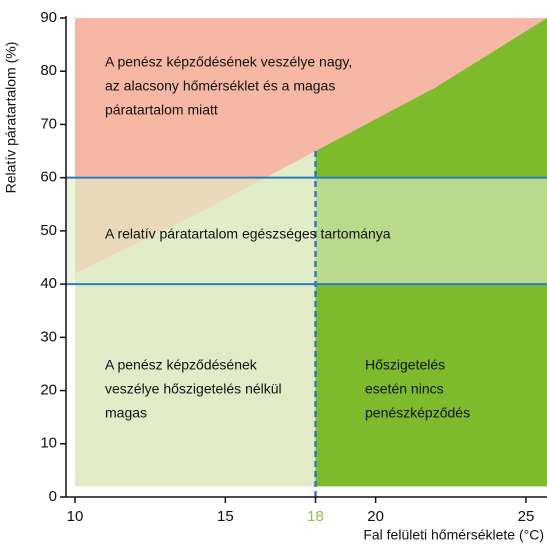 The image size is (547, 546). What do you see at coordinates (48, 17) in the screenshot?
I see `y-tick-label: 90` at bounding box center [48, 17].